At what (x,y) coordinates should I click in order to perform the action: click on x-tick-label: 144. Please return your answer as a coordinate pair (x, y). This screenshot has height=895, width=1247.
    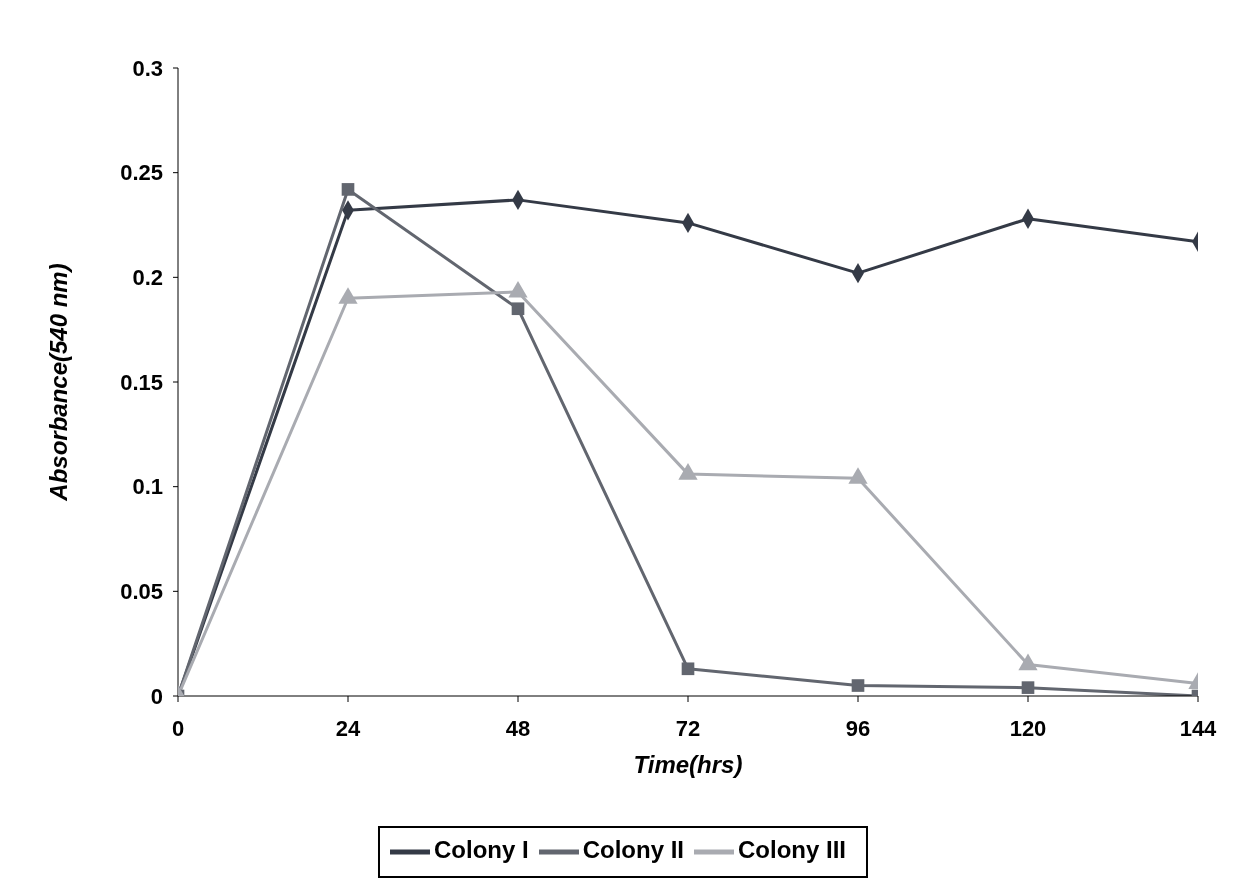
    Looking at the image, I should click on (1198, 728).